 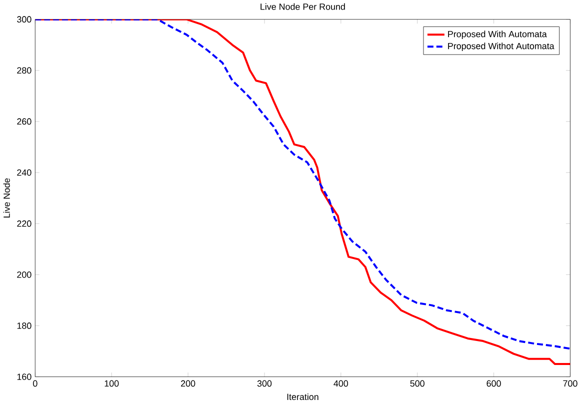 I want to click on y-axis-title: Live Node, so click(x=6, y=198).